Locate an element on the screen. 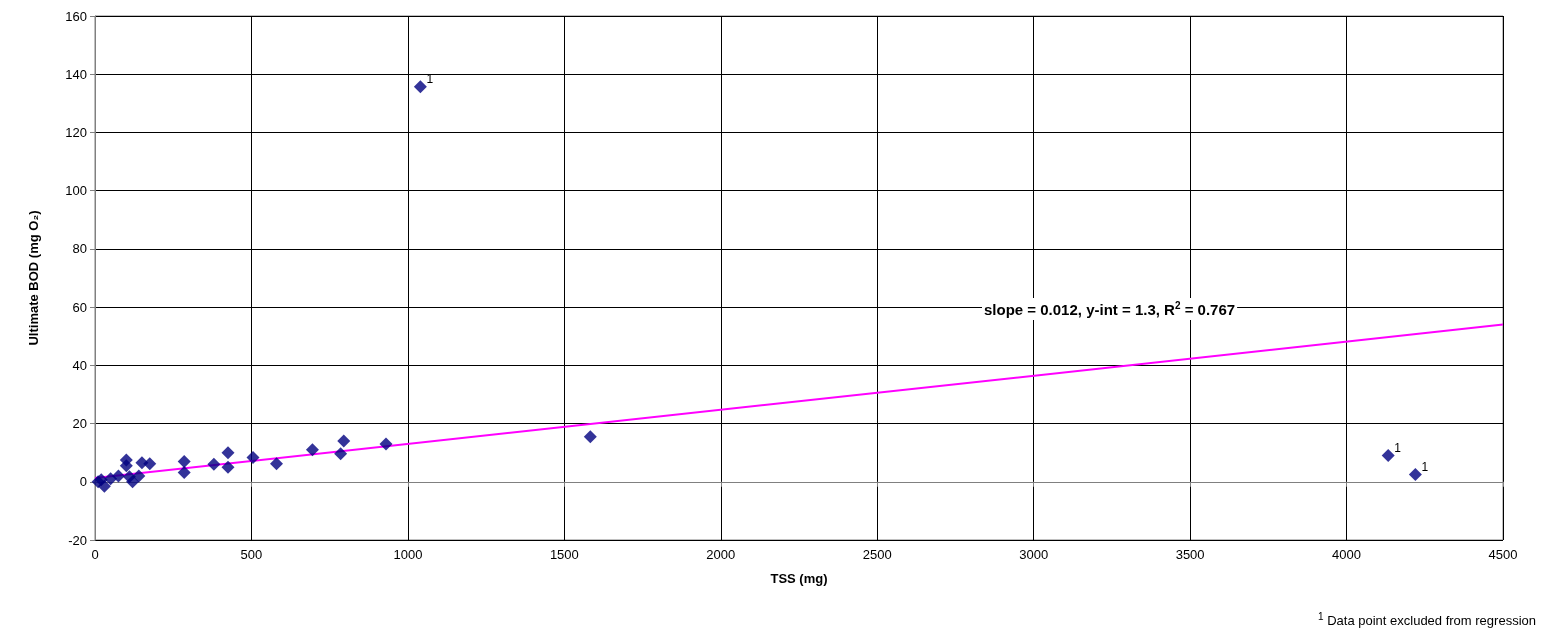  y-tick-label: 40 is located at coordinates (79, 365).